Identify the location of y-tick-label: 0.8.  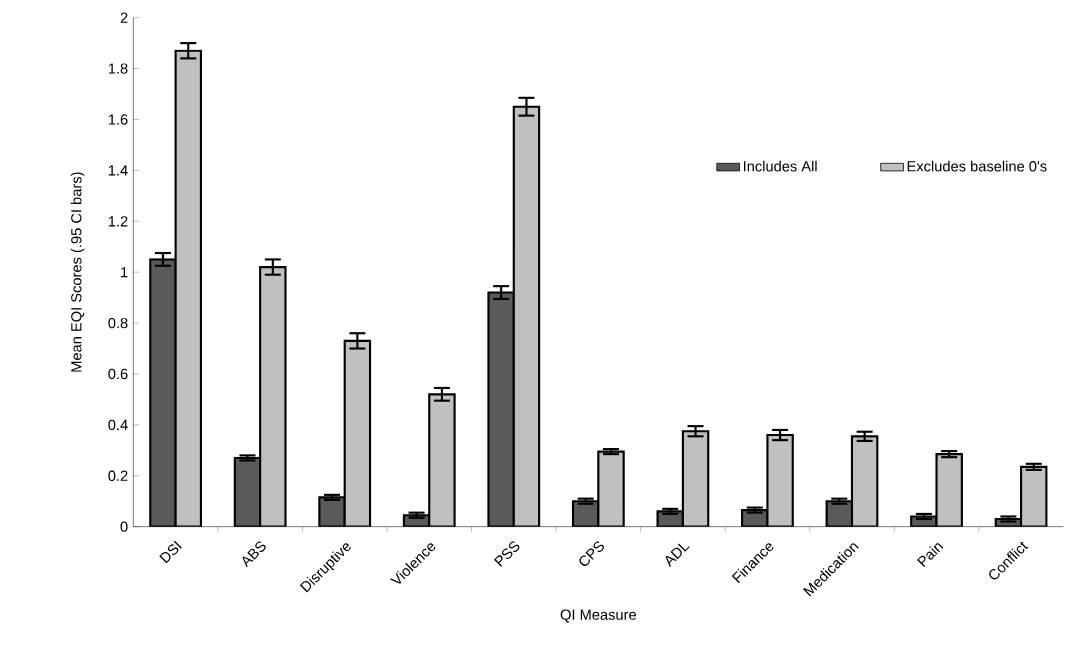
(118, 323).